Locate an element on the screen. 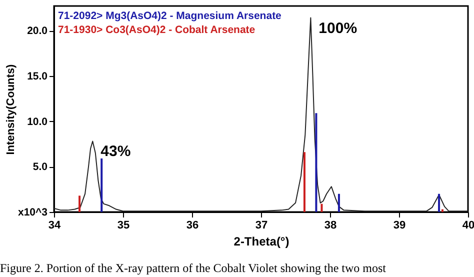 Image resolution: width=474 pixels, height=277 pixels. y-tick-label: 15.0 is located at coordinates (37, 76).